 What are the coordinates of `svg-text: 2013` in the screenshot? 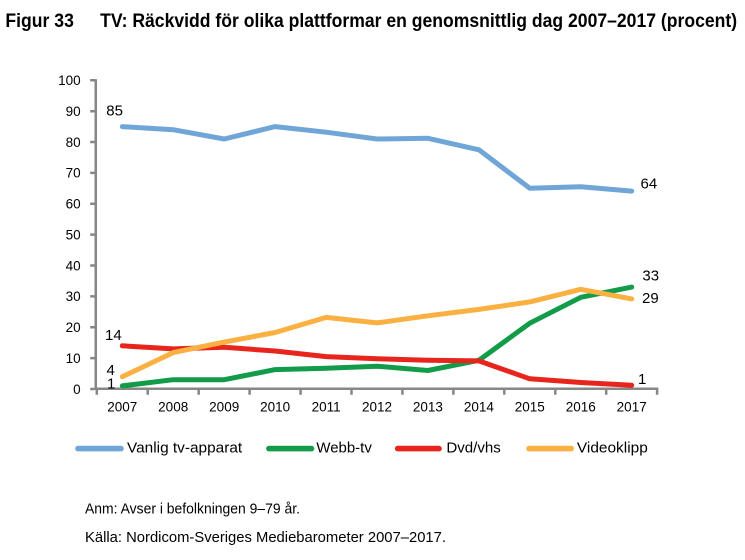 It's located at (428, 407).